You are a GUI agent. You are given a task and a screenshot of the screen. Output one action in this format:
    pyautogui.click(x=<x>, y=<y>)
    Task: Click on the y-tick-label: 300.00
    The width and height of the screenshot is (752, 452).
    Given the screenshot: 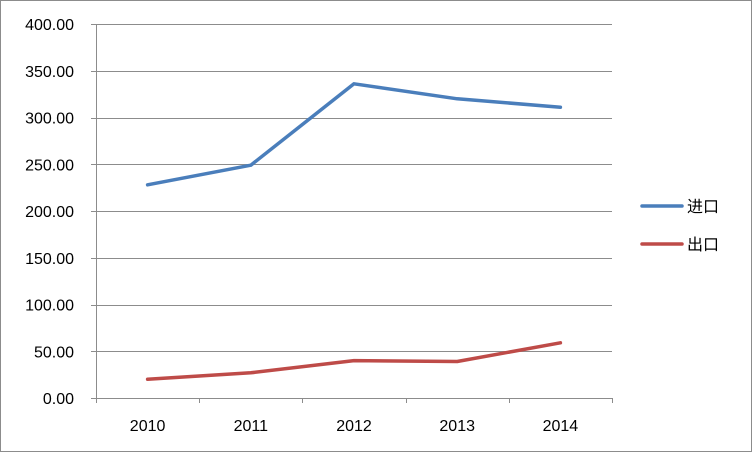 What is the action you would take?
    pyautogui.click(x=49, y=119)
    